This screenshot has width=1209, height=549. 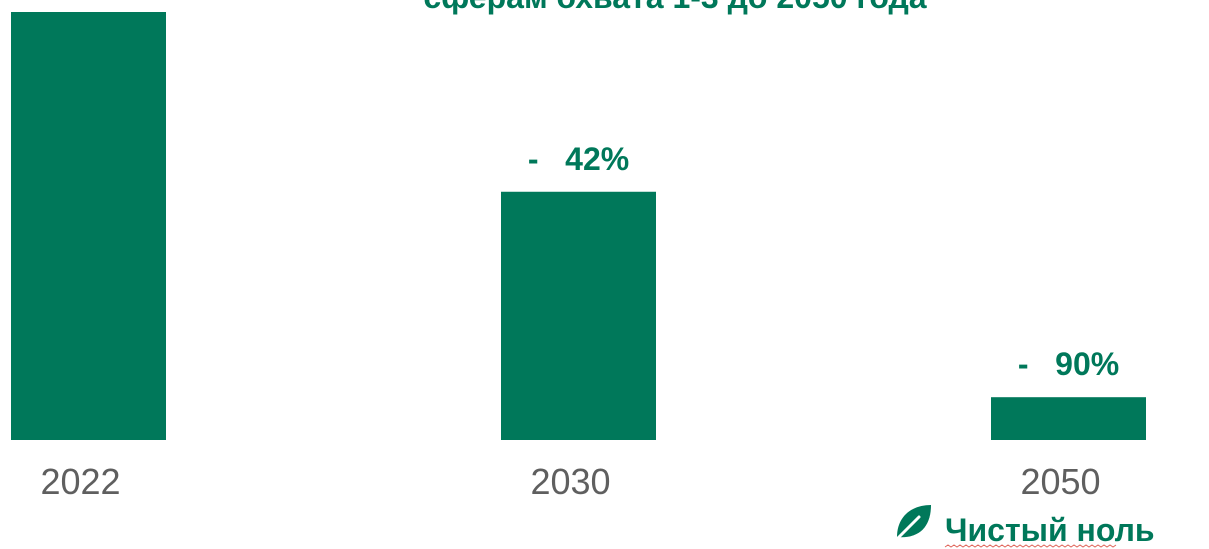 I want to click on bar-2022, so click(x=88, y=226).